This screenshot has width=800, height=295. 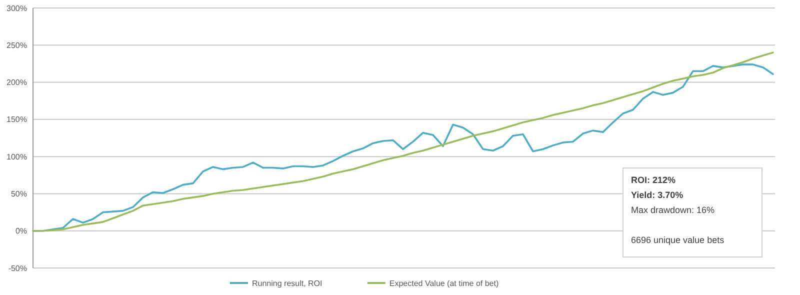 What do you see at coordinates (17, 268) in the screenshot?
I see `y-tick-label: -50%` at bounding box center [17, 268].